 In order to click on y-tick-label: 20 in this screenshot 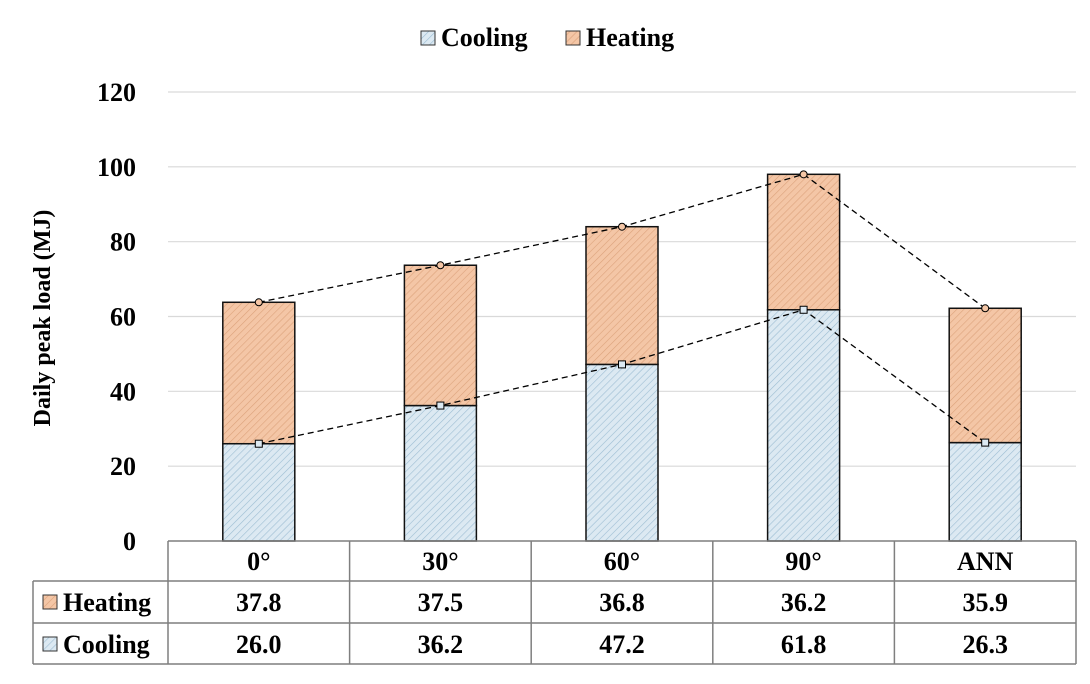, I will do `click(123, 466)`.